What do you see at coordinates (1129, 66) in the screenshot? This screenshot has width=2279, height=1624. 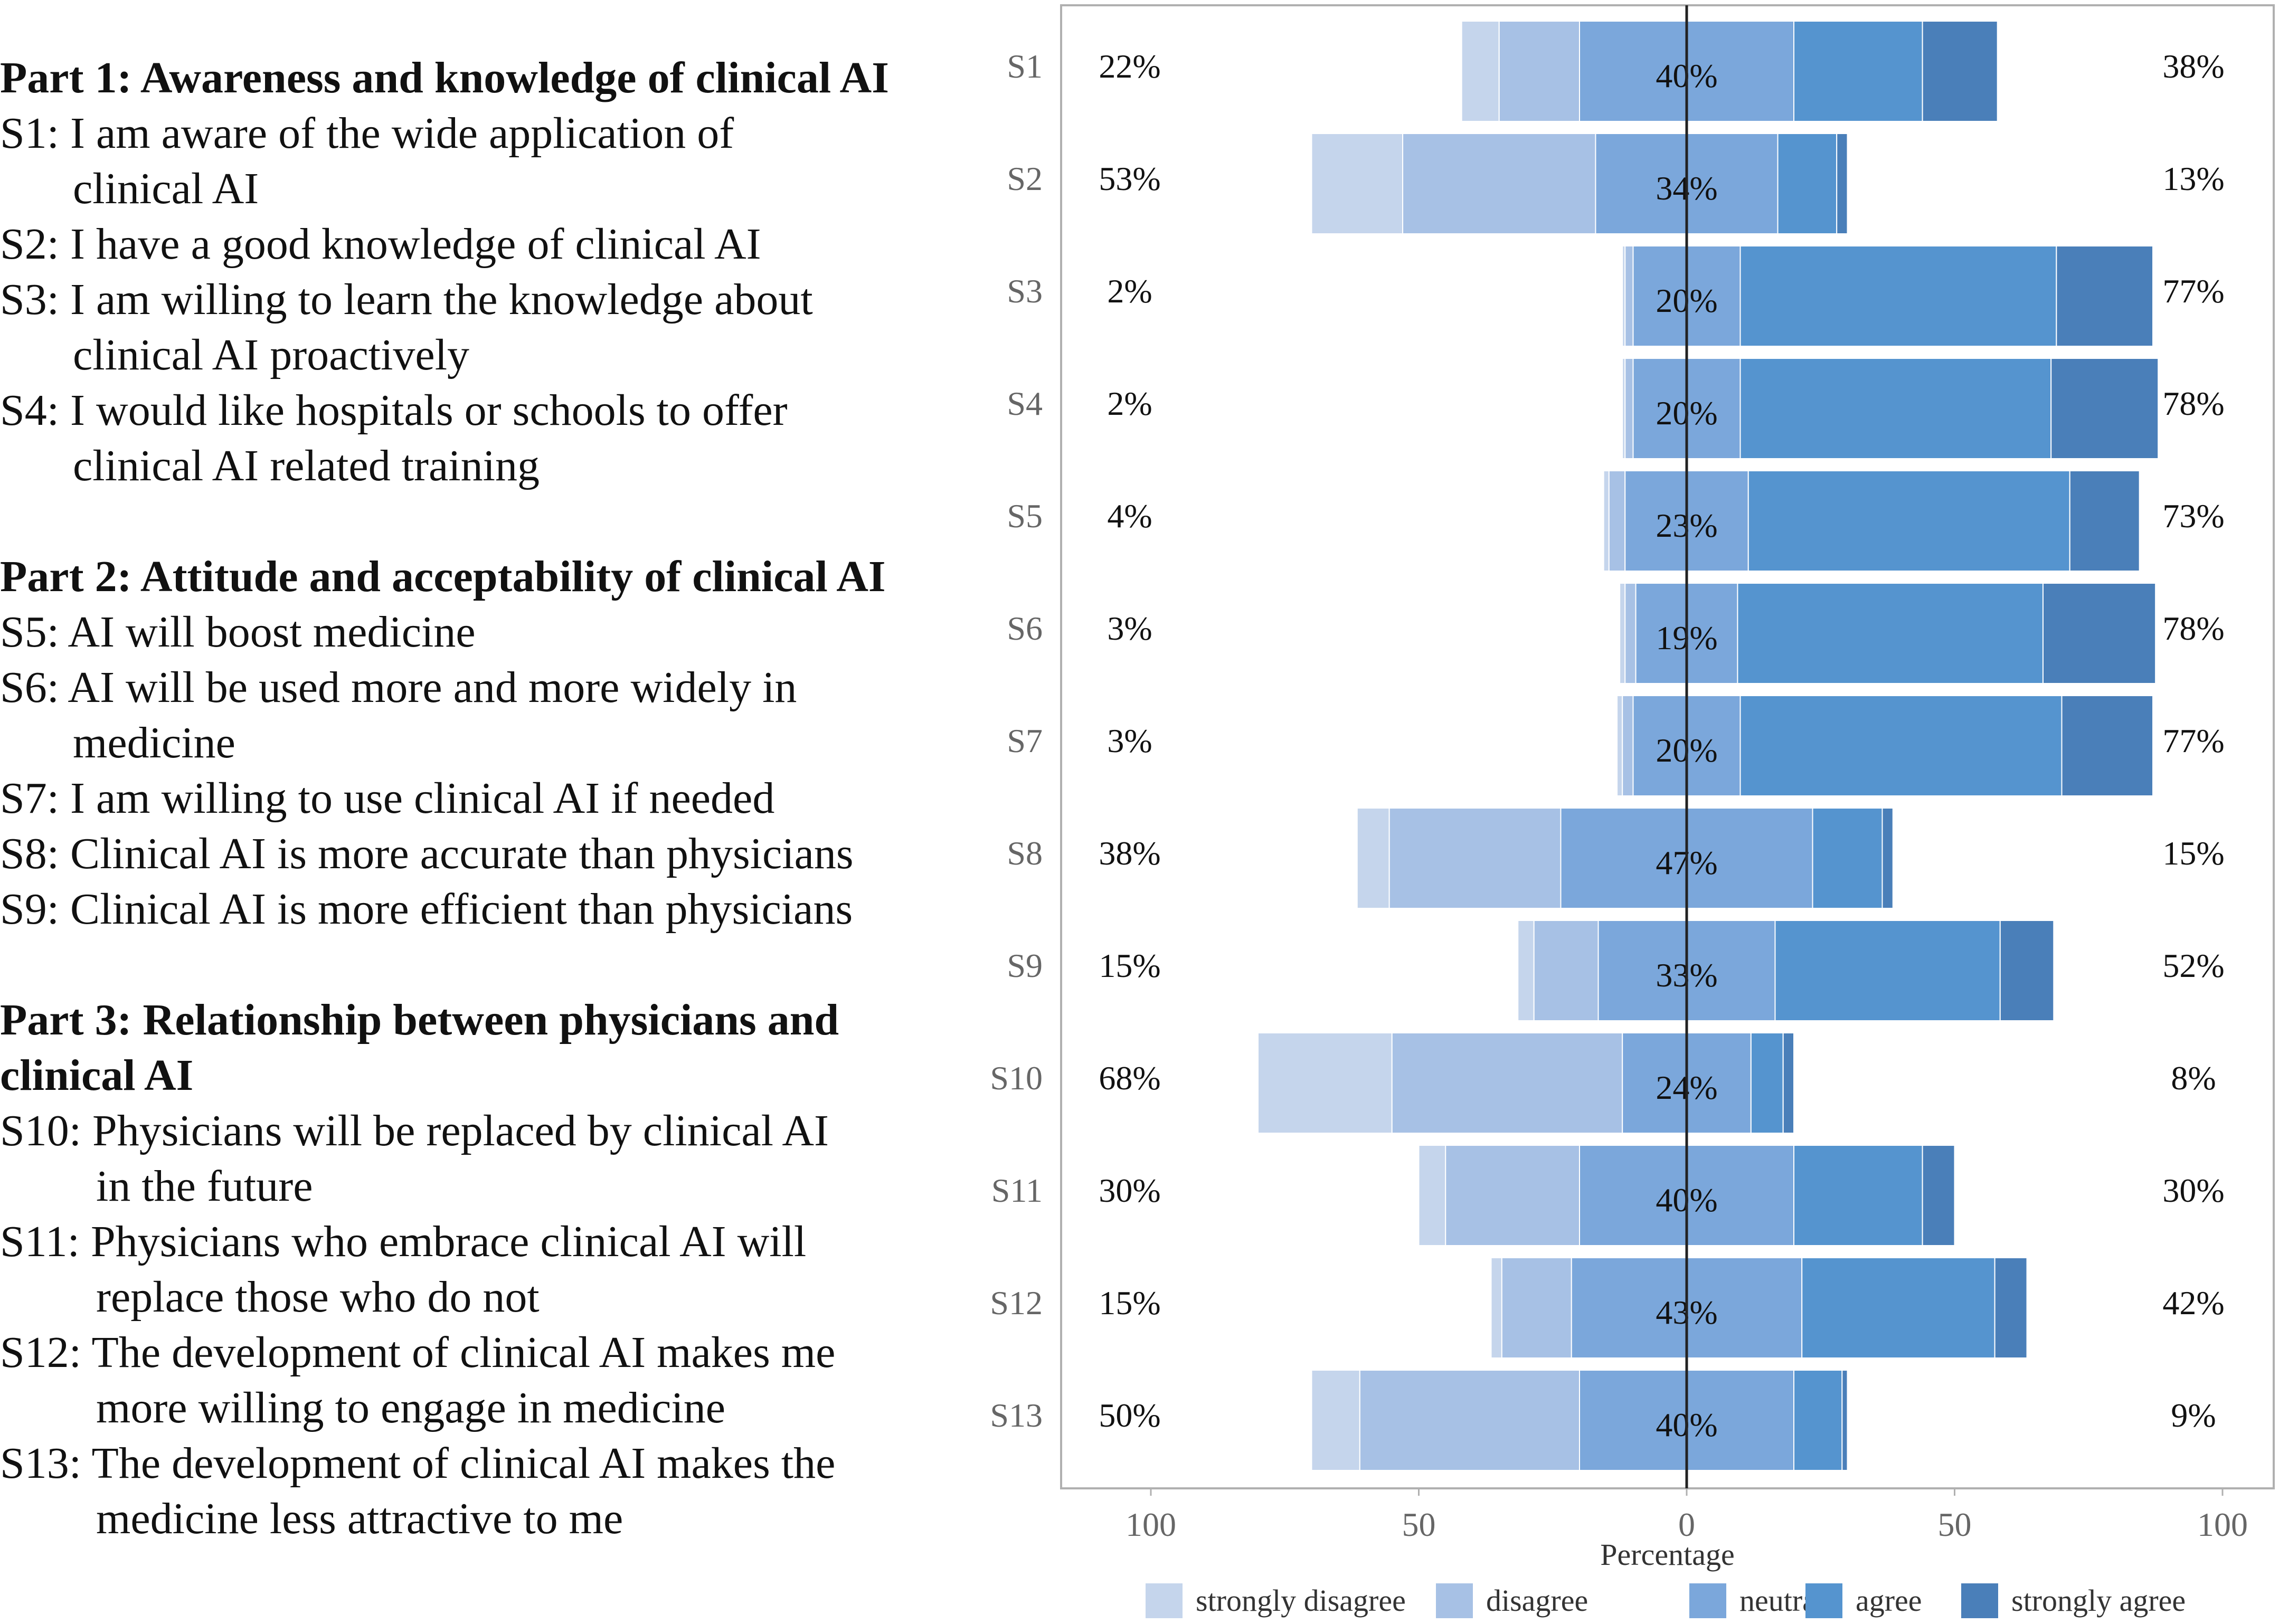 I see `left-percent: 22%` at bounding box center [1129, 66].